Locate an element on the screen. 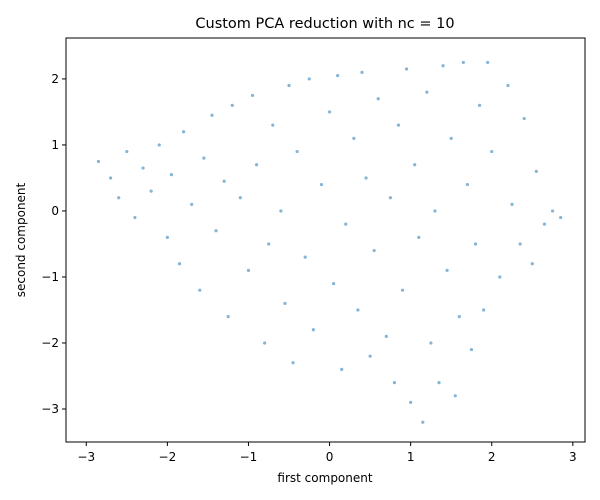  y-tick-label: −2 is located at coordinates (50, 343).